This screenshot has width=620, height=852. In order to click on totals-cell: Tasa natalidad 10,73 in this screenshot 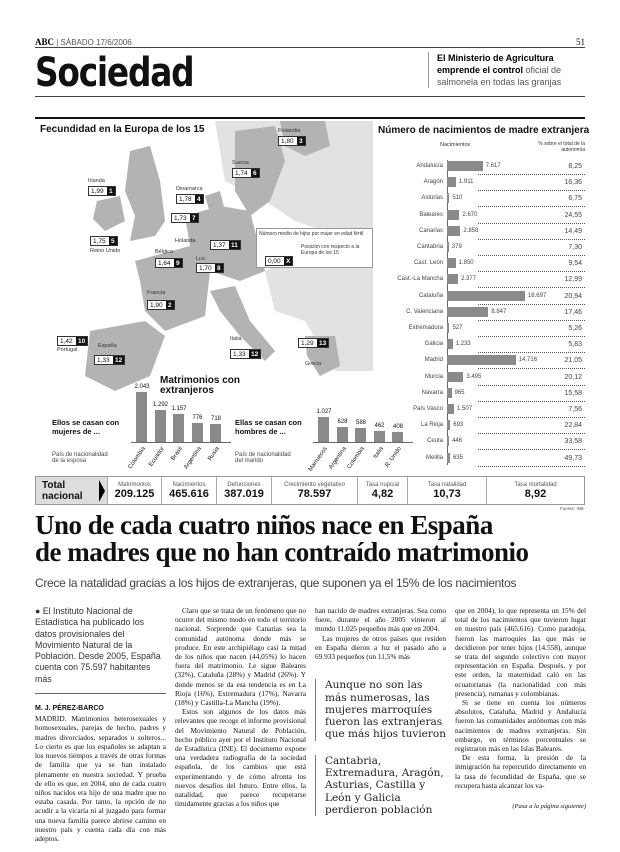, I will do `click(446, 490)`.